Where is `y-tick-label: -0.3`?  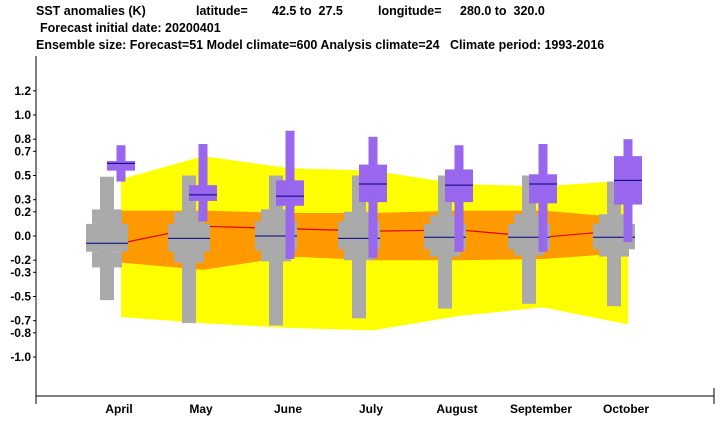
y-tick-label: -0.3 is located at coordinates (20, 272).